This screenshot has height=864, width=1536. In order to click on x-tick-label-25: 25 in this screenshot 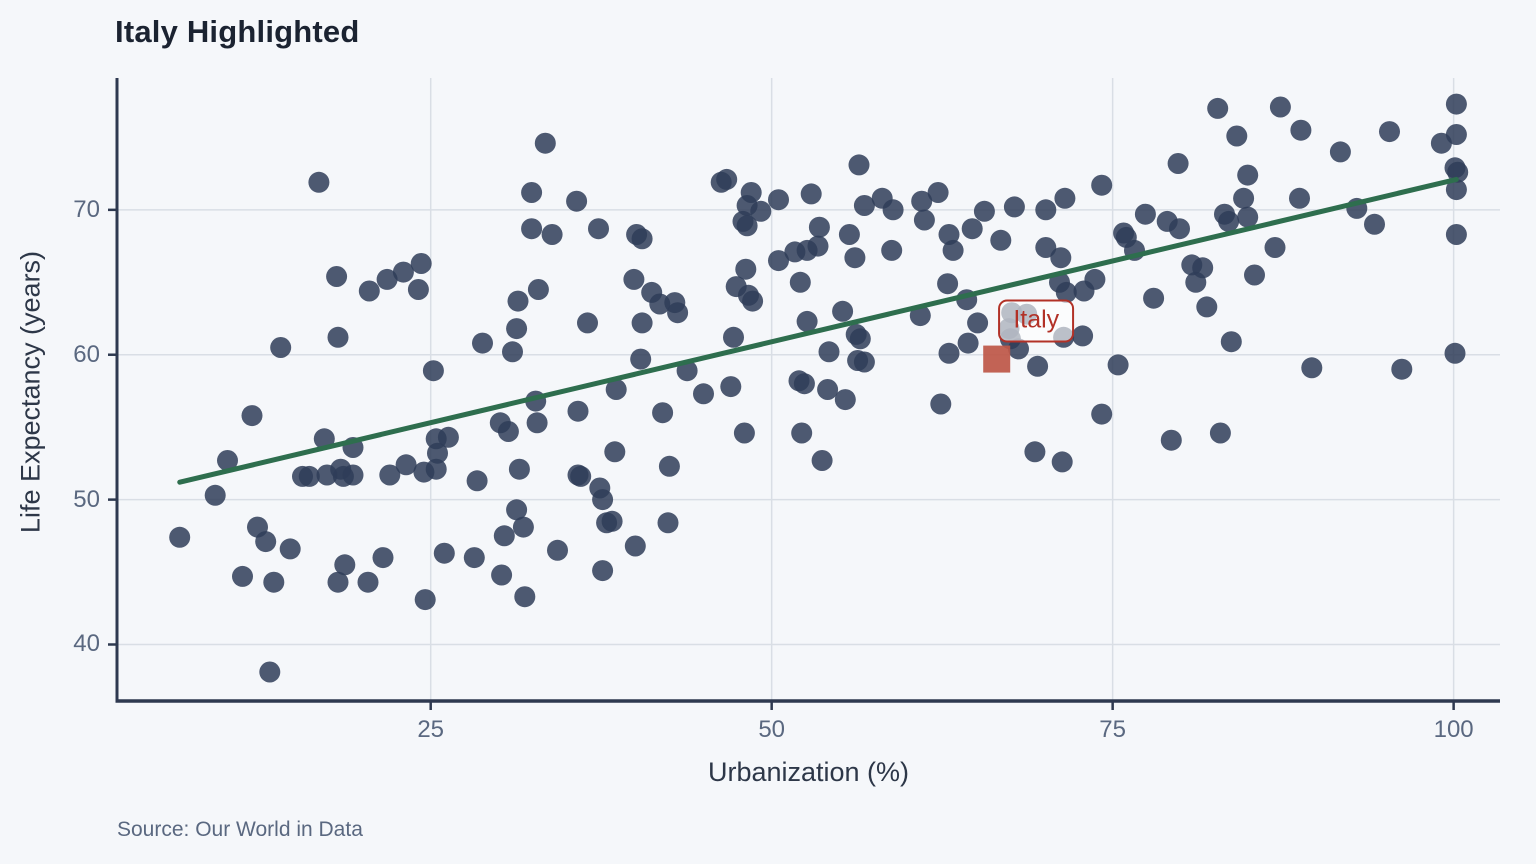, I will do `click(431, 729)`.